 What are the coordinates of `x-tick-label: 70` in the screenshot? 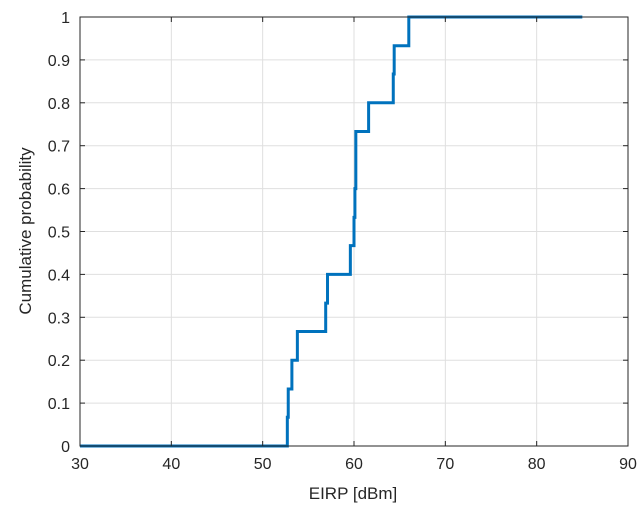 It's located at (445, 464).